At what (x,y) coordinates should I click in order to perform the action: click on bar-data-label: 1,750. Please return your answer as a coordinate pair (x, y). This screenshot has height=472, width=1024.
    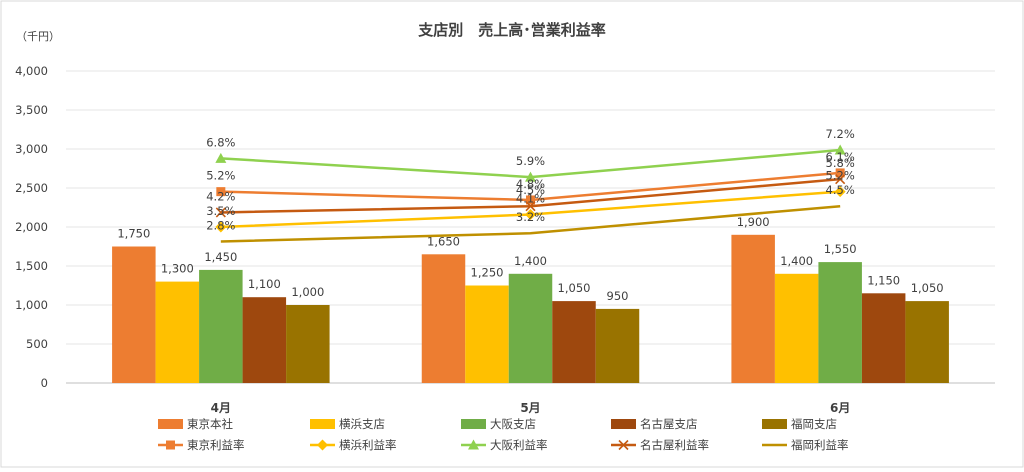
    Looking at the image, I should click on (133, 234).